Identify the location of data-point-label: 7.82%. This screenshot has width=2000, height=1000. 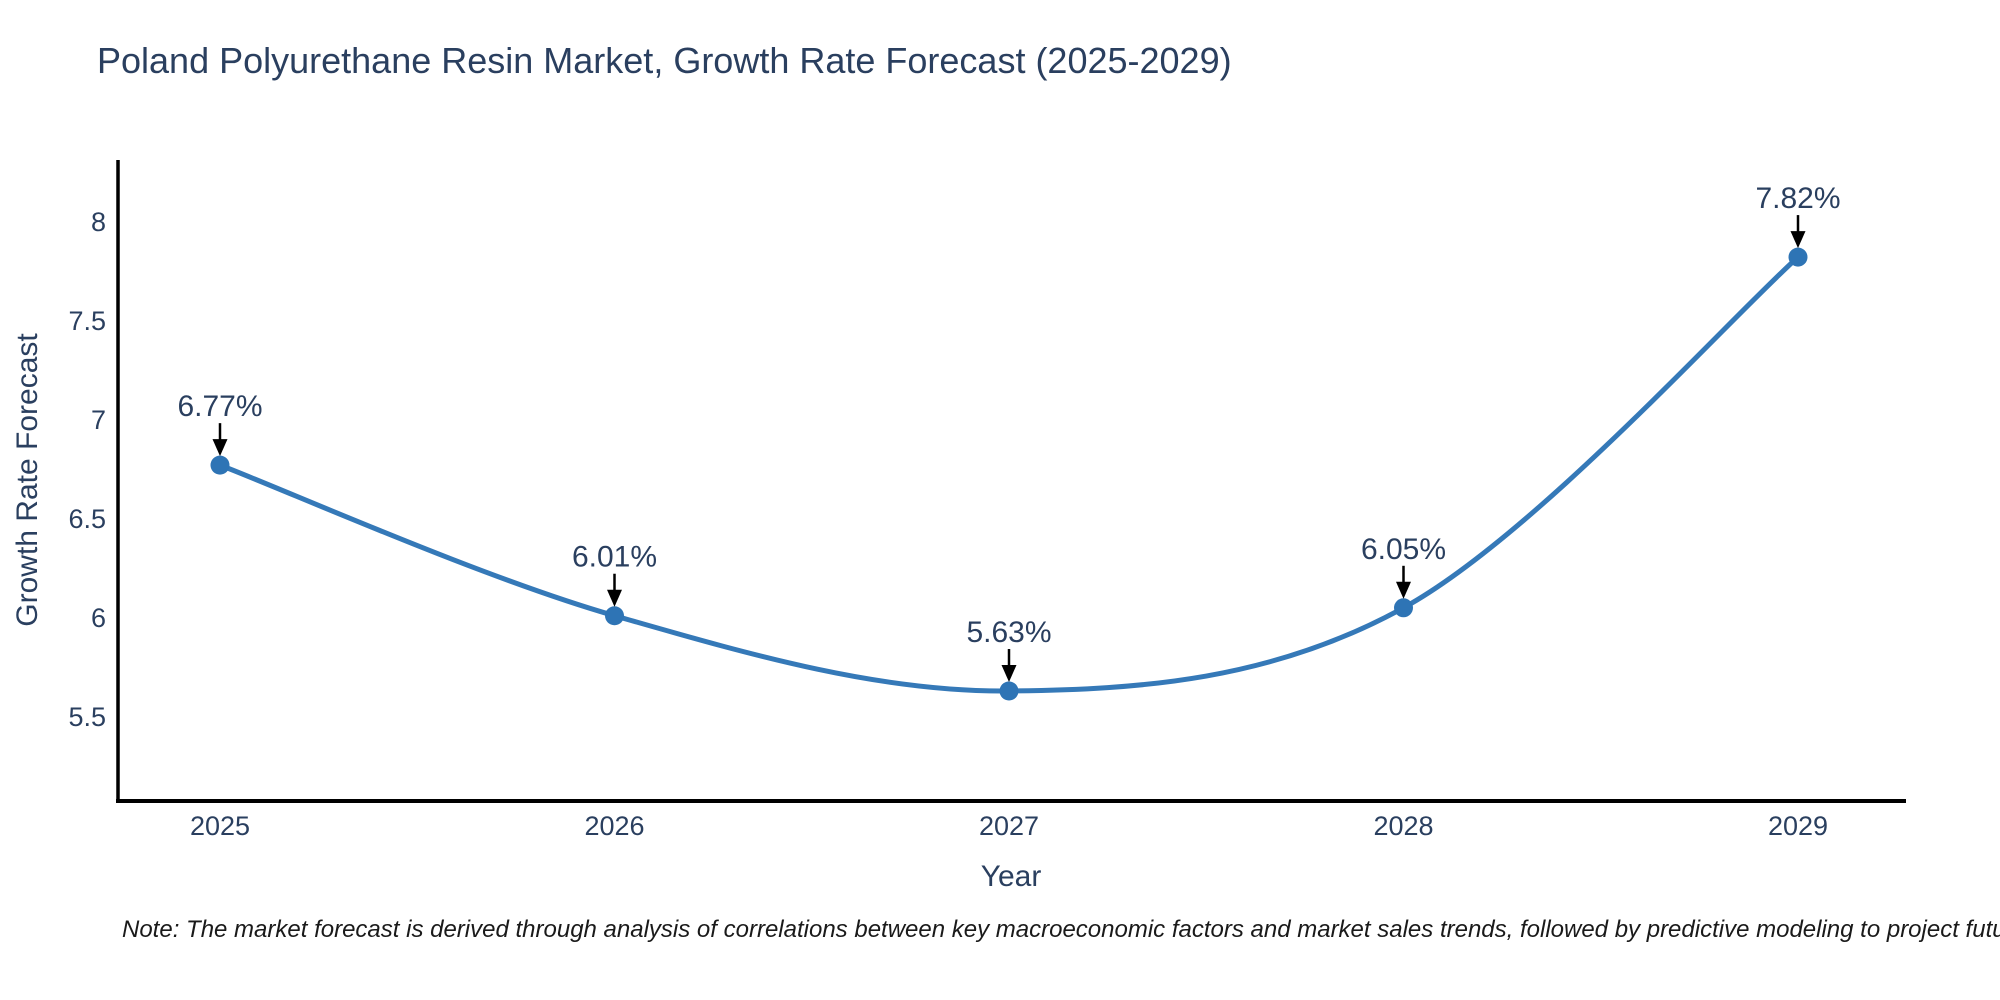
(1797, 198).